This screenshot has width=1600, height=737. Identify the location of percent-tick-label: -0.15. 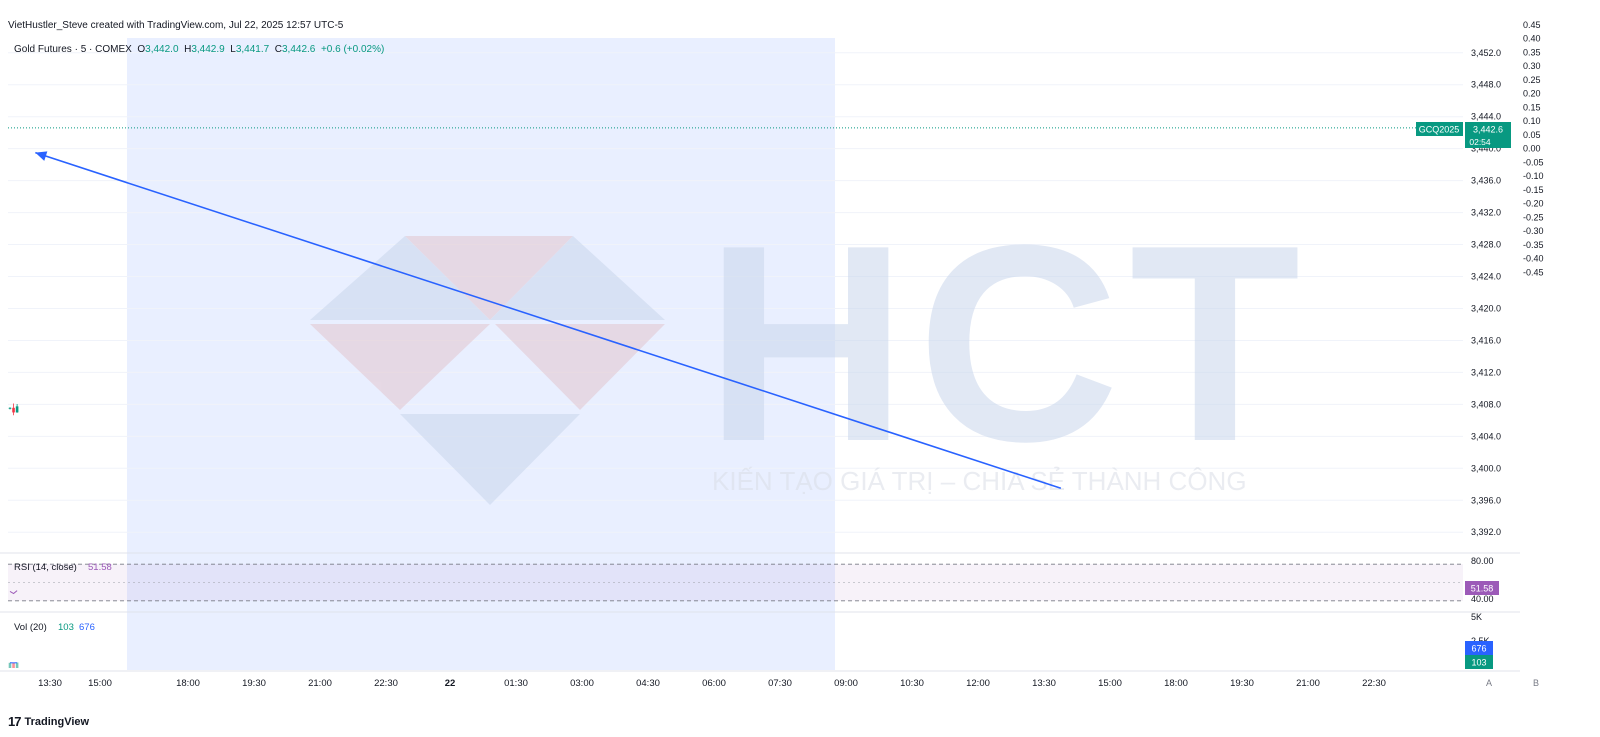
(1533, 190).